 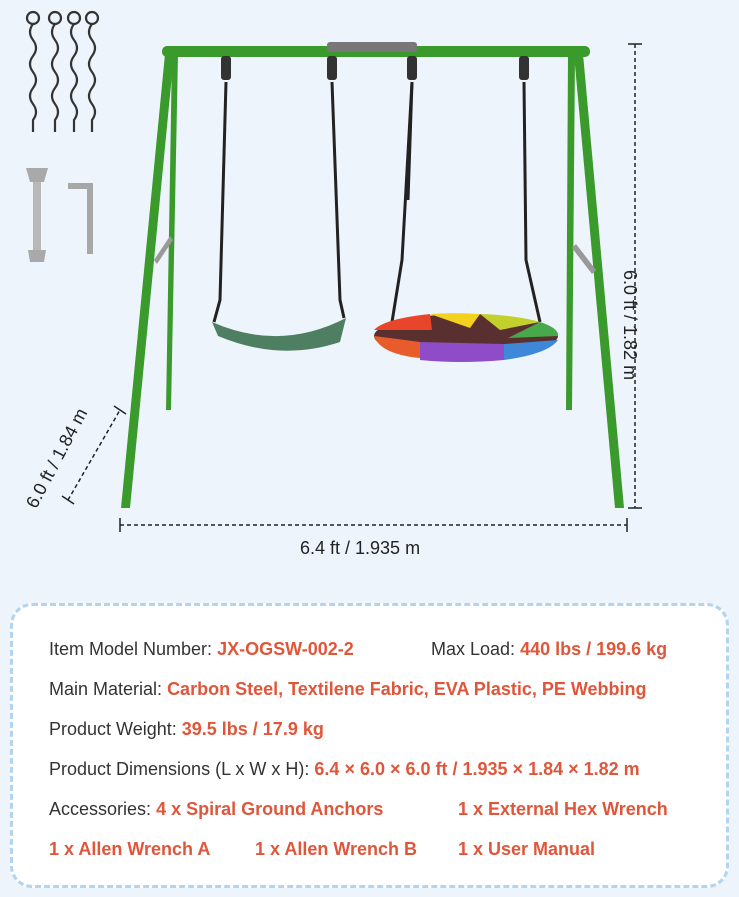 What do you see at coordinates (62, 71) in the screenshot?
I see `spiral-anchors-icon` at bounding box center [62, 71].